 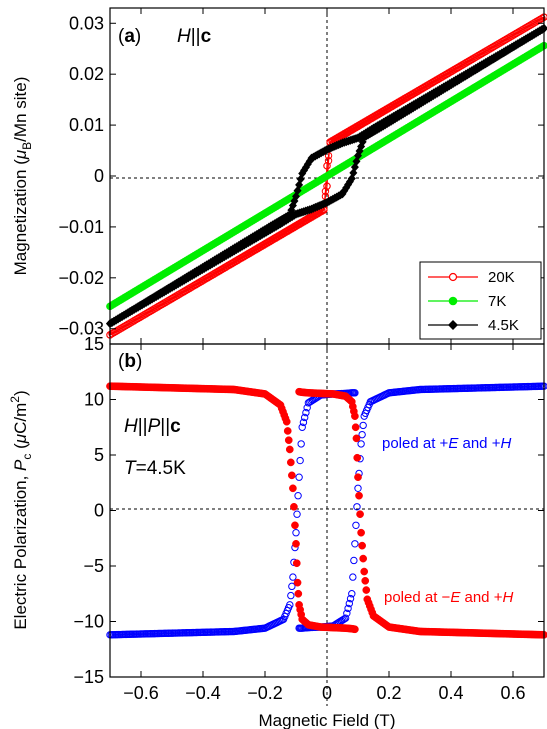 What do you see at coordinates (99, 176) in the screenshot?
I see `ytick-label-0-3: 0` at bounding box center [99, 176].